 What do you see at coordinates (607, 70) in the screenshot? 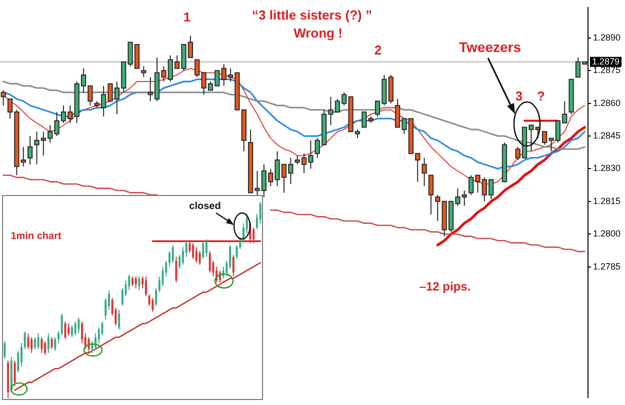
I see `y-tick-label: 1.2875` at bounding box center [607, 70].